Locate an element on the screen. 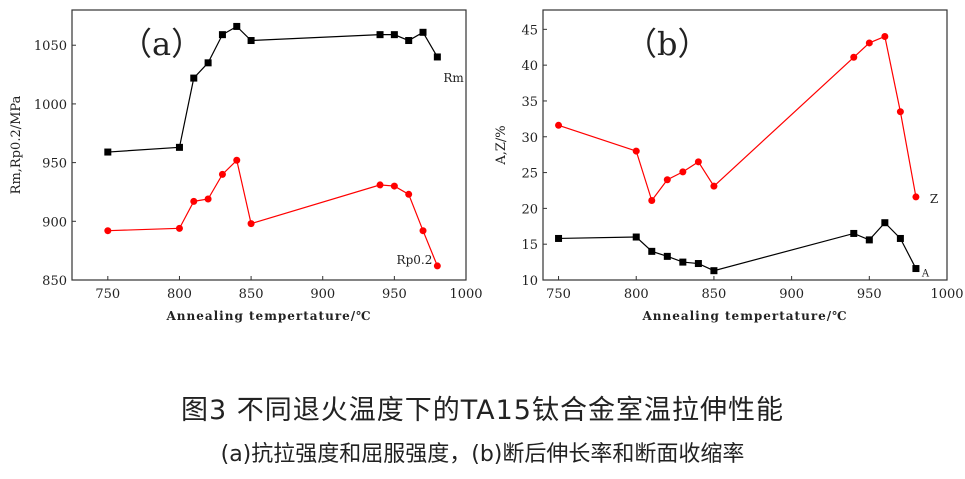 The image size is (965, 479). series-label-A: A is located at coordinates (925, 274).